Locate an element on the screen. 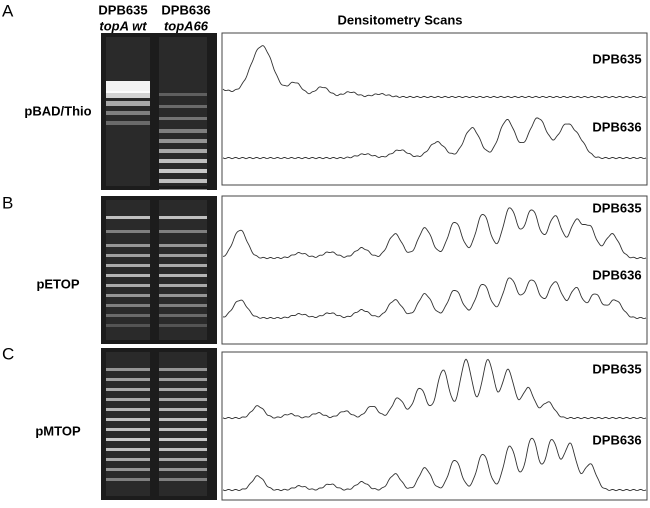 The image size is (650, 508). strain-label: DPB636 is located at coordinates (185, 9).